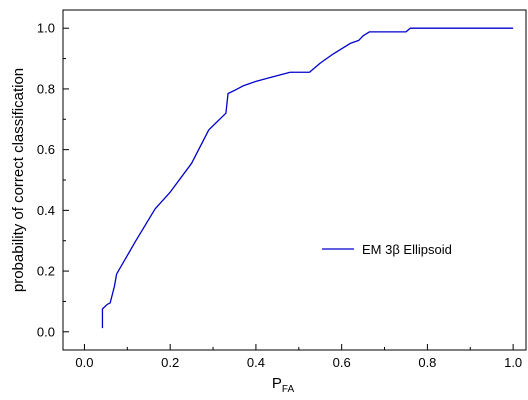 The width and height of the screenshot is (528, 400). I want to click on legend-label: EM 3β Ellipsoid, so click(407, 249).